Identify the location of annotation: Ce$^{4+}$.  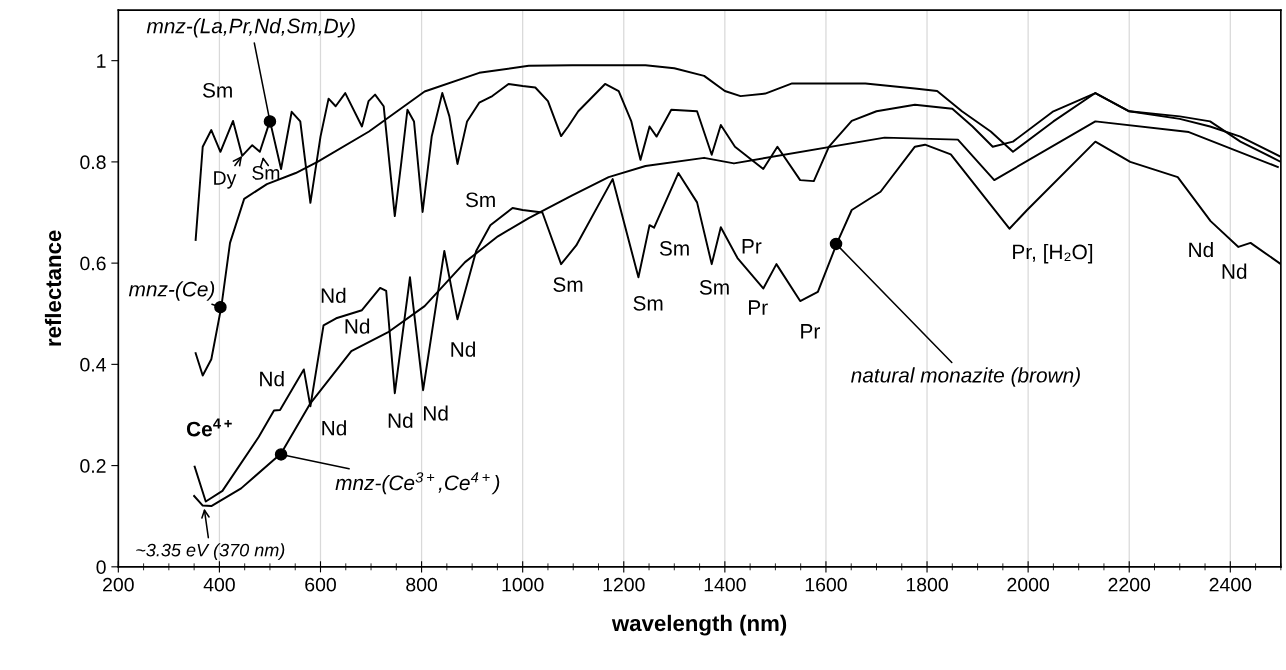
(209, 427).